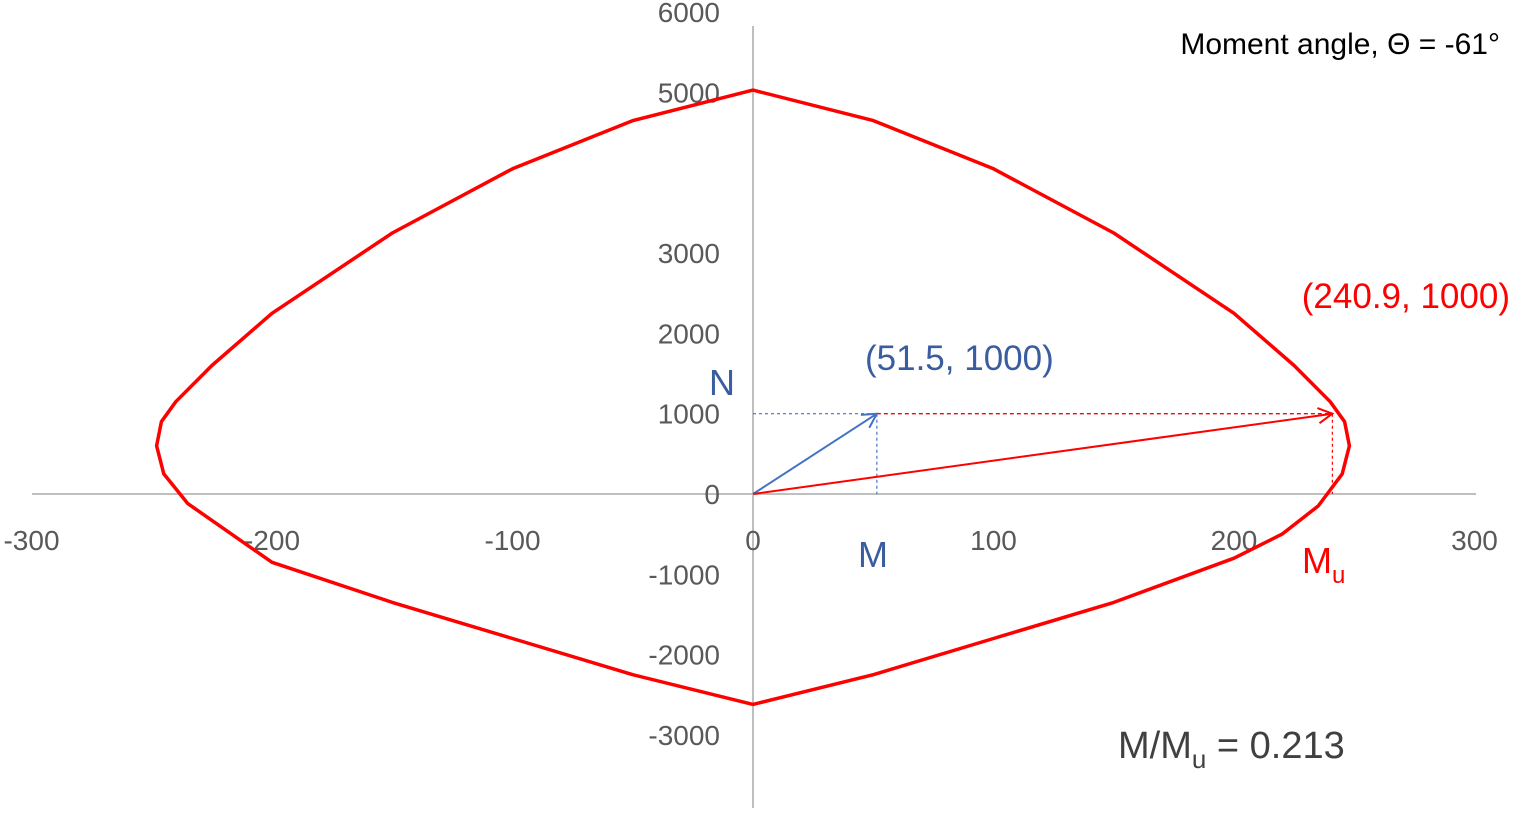 This screenshot has width=1520, height=827. Describe the element at coordinates (1317, 560) in the screenshot. I see `mu-label-main: M` at that location.